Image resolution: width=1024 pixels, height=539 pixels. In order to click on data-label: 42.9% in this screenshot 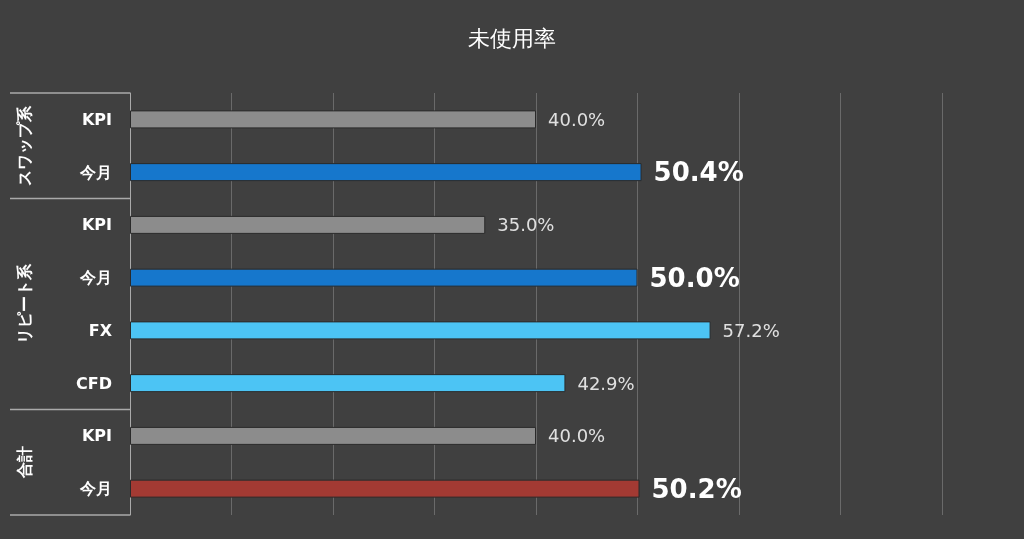, I will do `click(606, 383)`.